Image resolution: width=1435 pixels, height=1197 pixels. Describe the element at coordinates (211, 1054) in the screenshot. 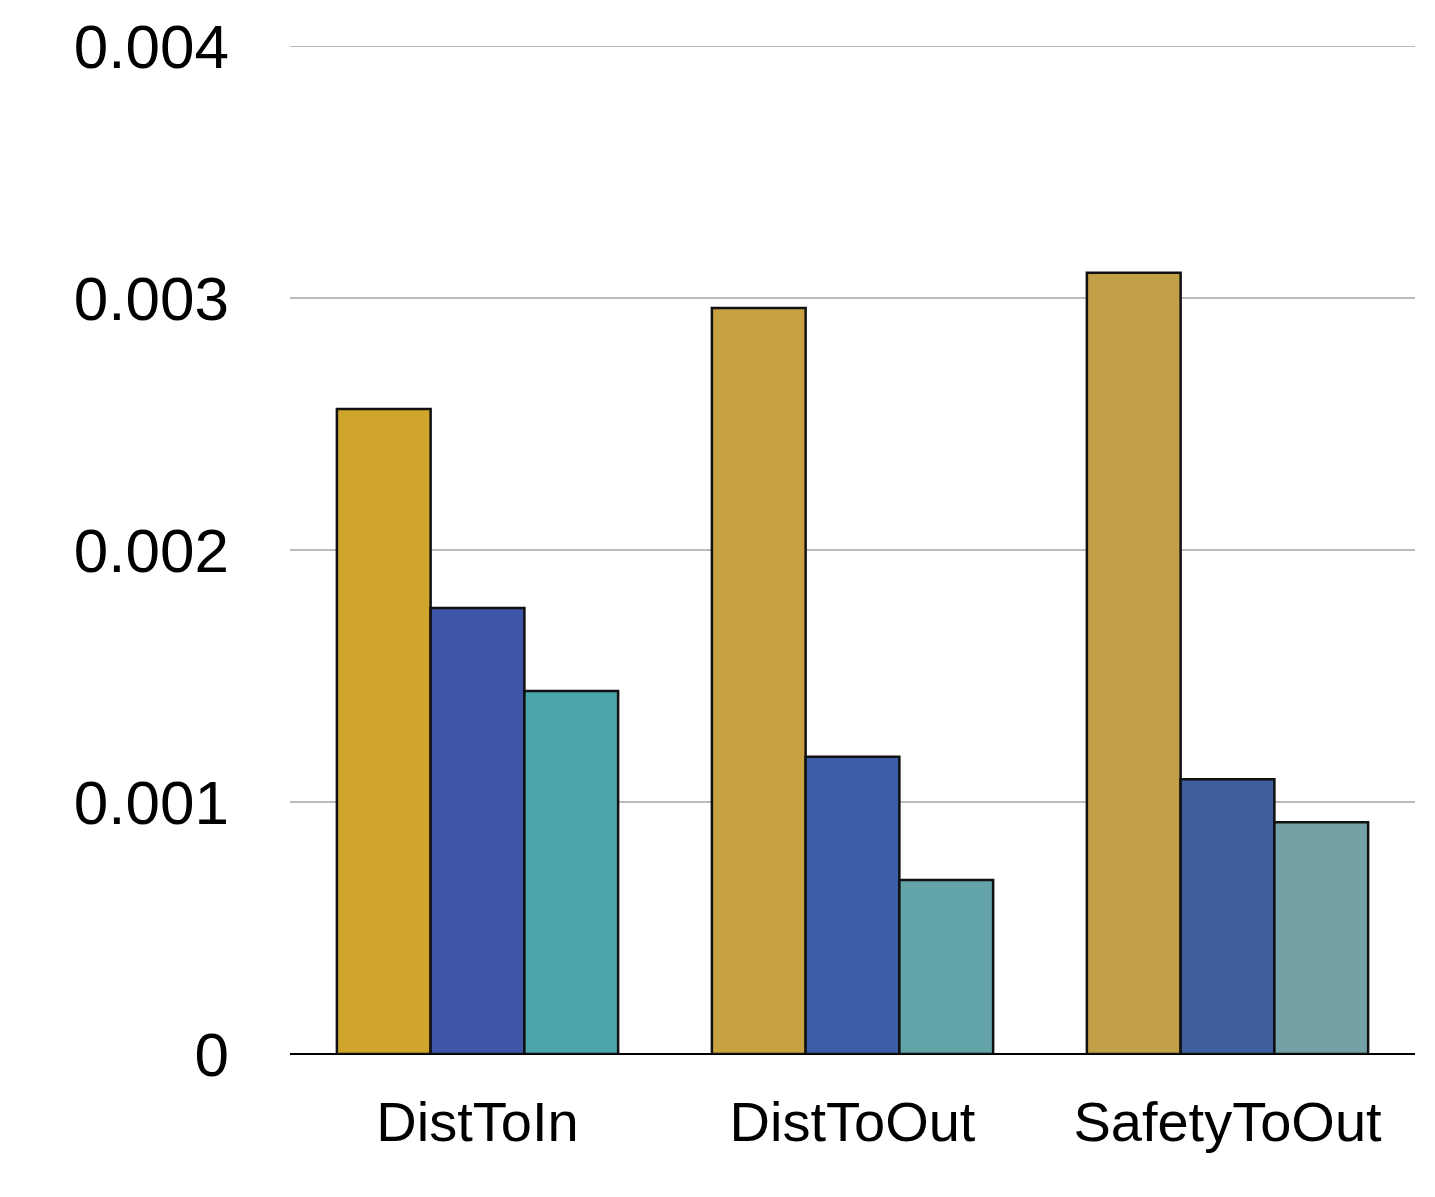

I see `y-tick-label: 0` at that location.